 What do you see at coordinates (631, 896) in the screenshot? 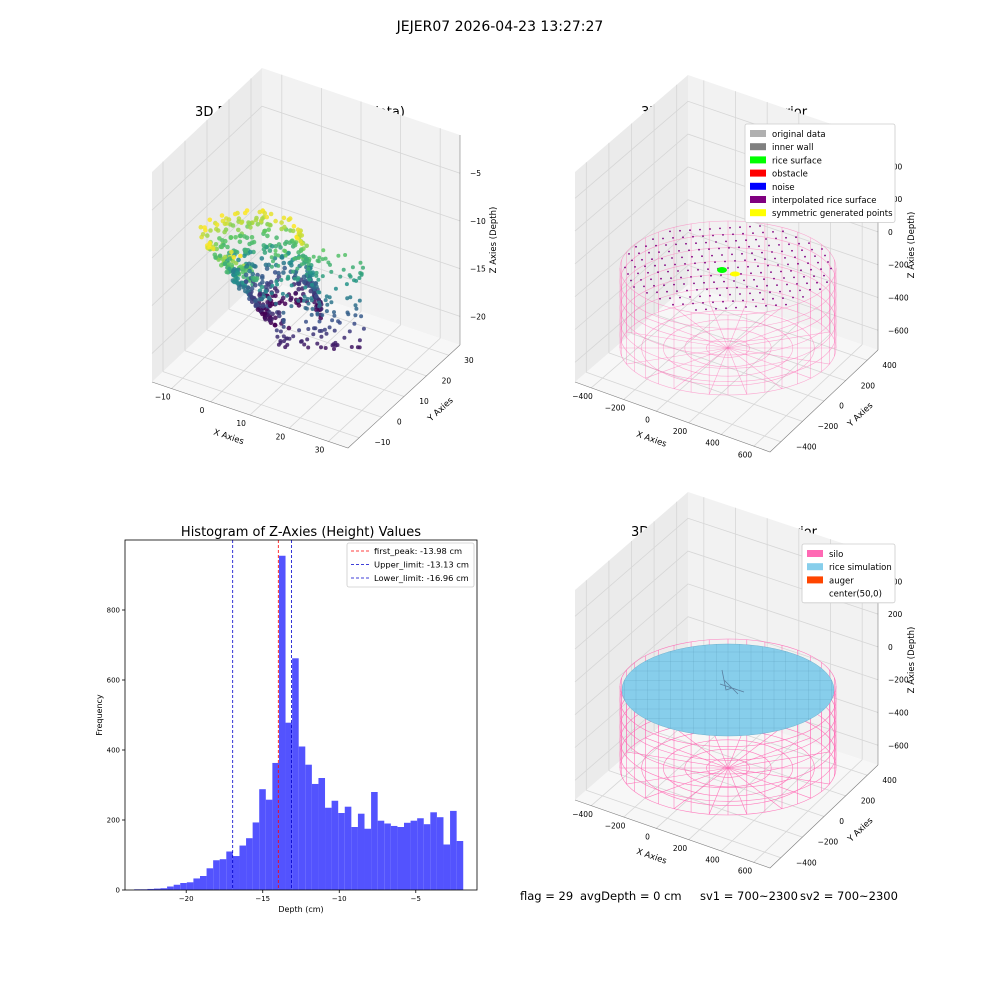
I see `status-avg-depth: avgDepth = 0 cm` at bounding box center [631, 896].